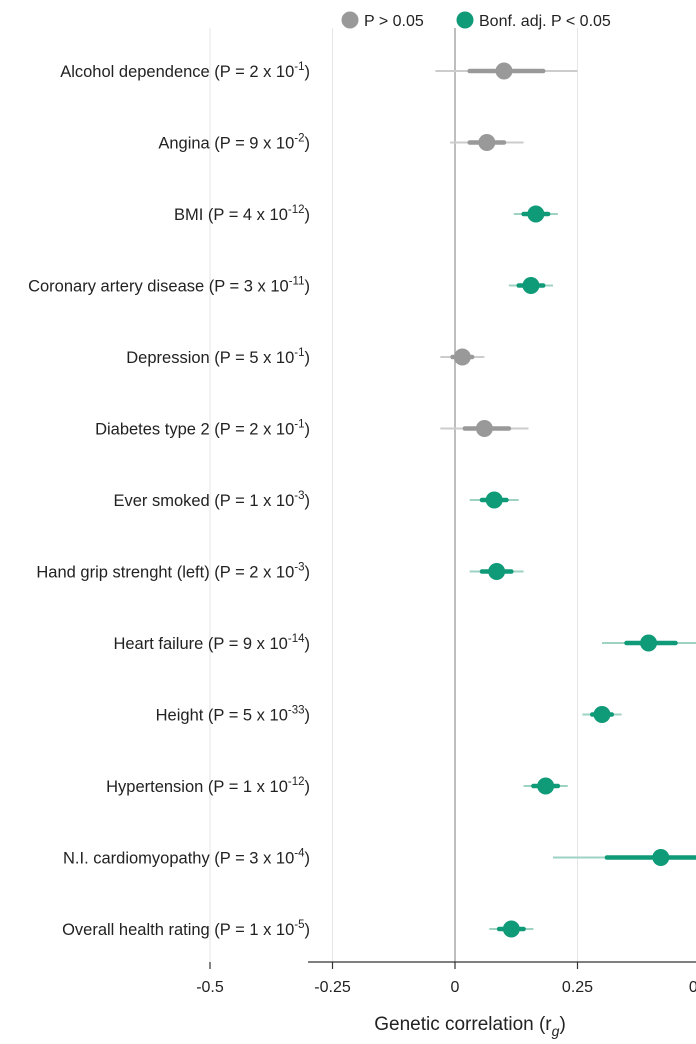 The height and width of the screenshot is (1044, 696). I want to click on row-label: Alcohol dependence (P = 2 x 10-1), so click(185, 71).